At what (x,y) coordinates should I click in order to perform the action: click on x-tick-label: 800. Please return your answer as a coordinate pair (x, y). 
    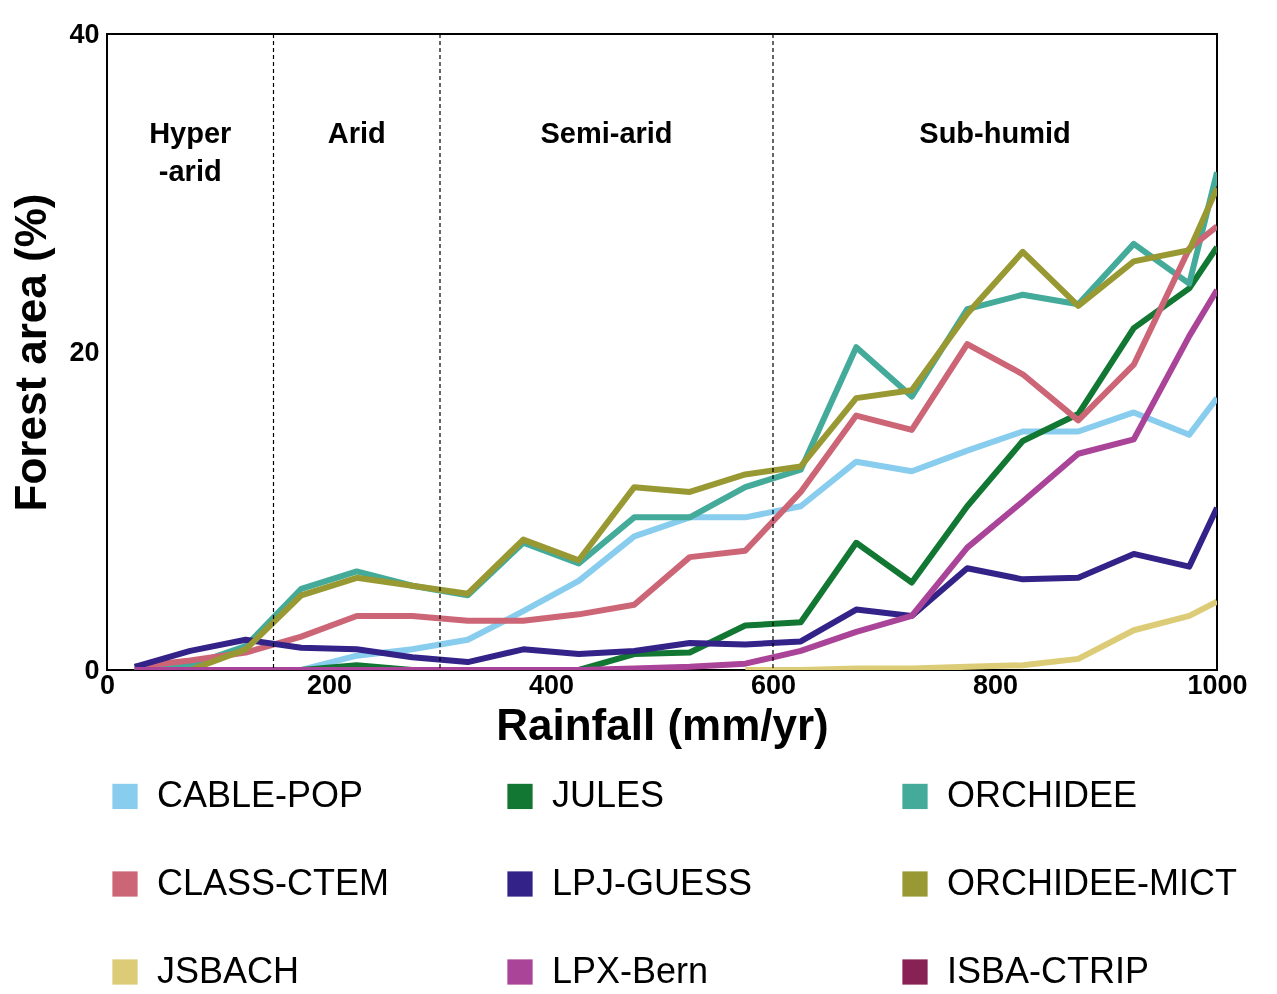
    Looking at the image, I should click on (995, 684).